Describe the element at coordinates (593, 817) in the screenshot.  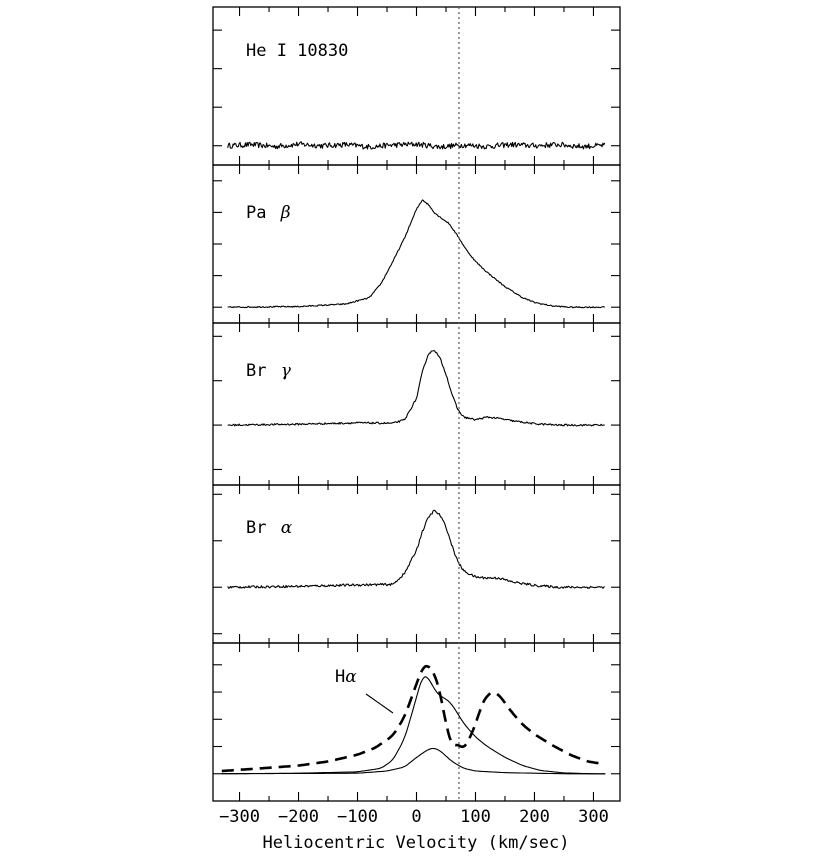
I see `x-tick-label: 300` at that location.